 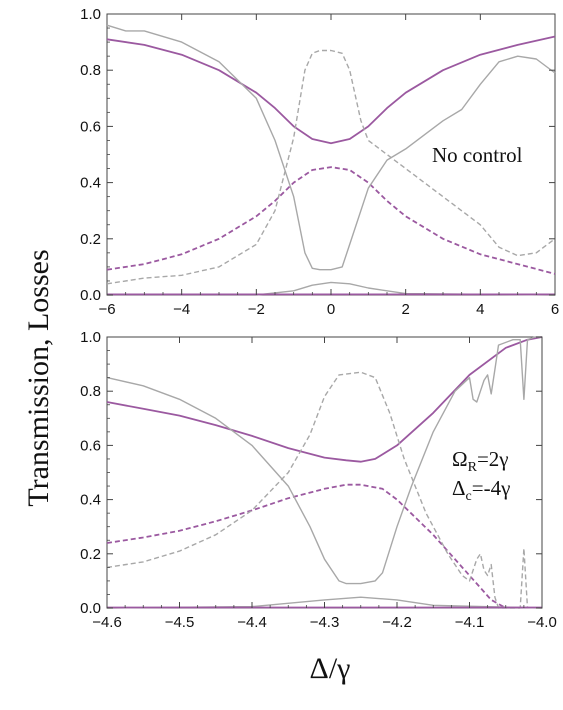 What do you see at coordinates (252, 622) in the screenshot?
I see `x-tick-label: −4.4` at bounding box center [252, 622].